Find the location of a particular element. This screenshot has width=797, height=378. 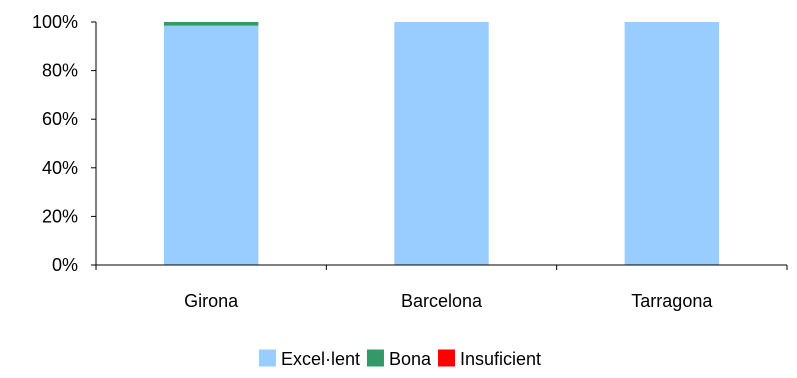

category-label: Girona is located at coordinates (211, 301).